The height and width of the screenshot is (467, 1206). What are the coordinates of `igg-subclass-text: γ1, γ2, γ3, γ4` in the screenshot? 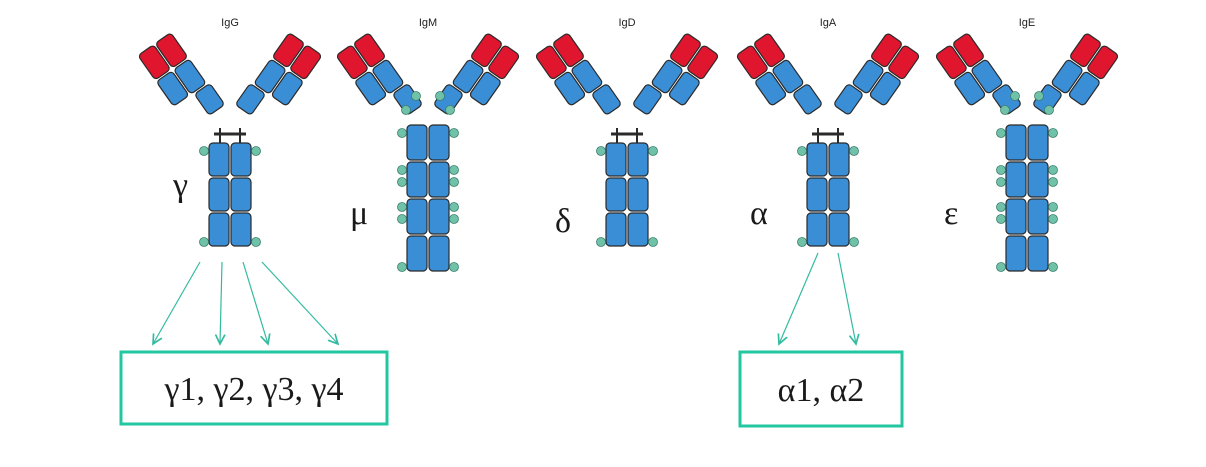 It's located at (253, 389).